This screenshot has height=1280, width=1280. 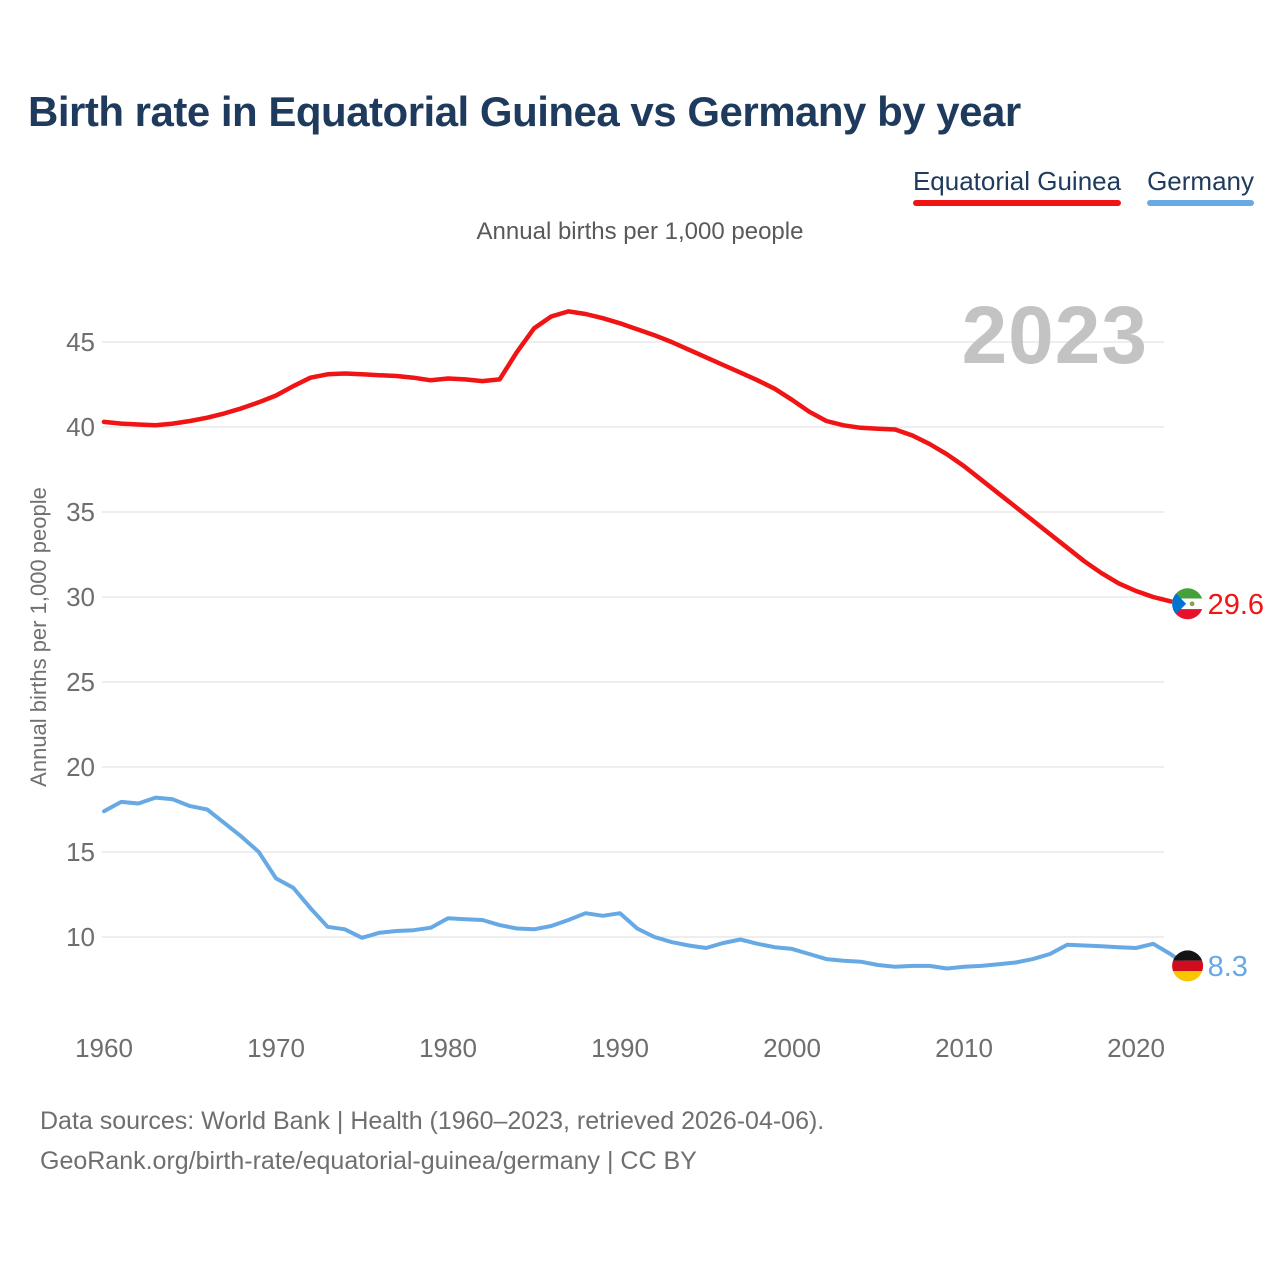 I want to click on y-tick-label: 25, so click(x=80, y=682).